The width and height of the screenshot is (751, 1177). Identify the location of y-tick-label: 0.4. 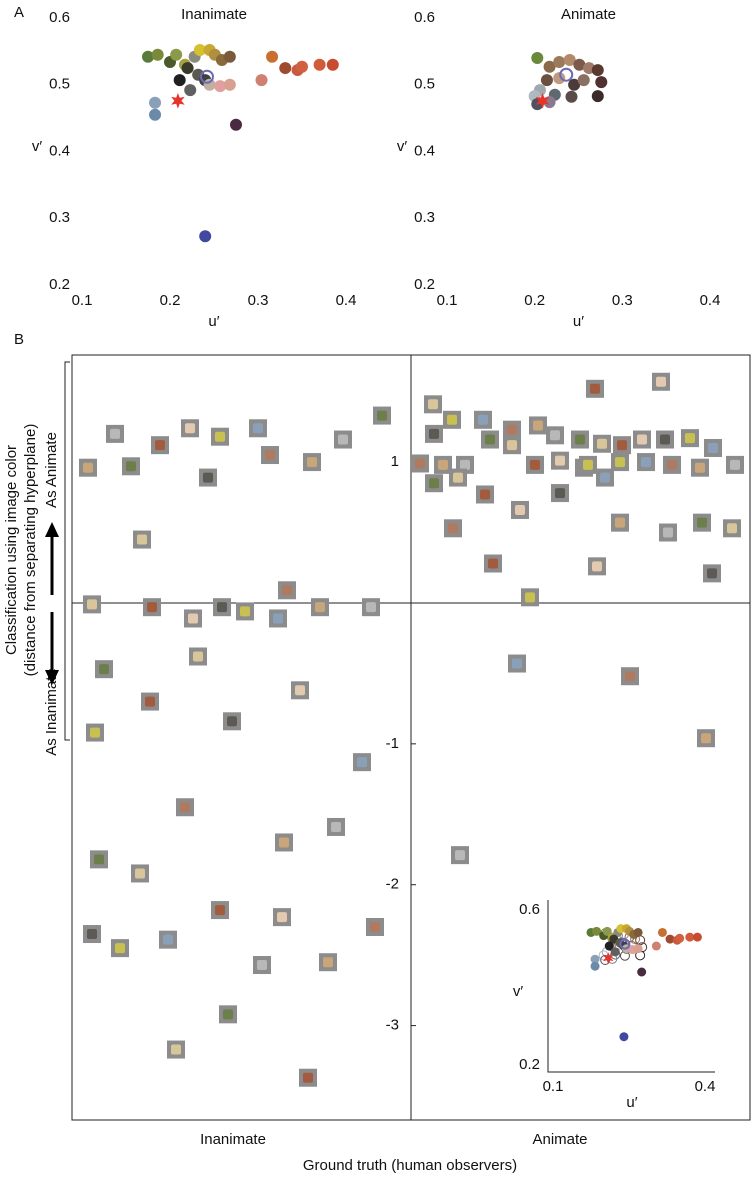
(424, 150).